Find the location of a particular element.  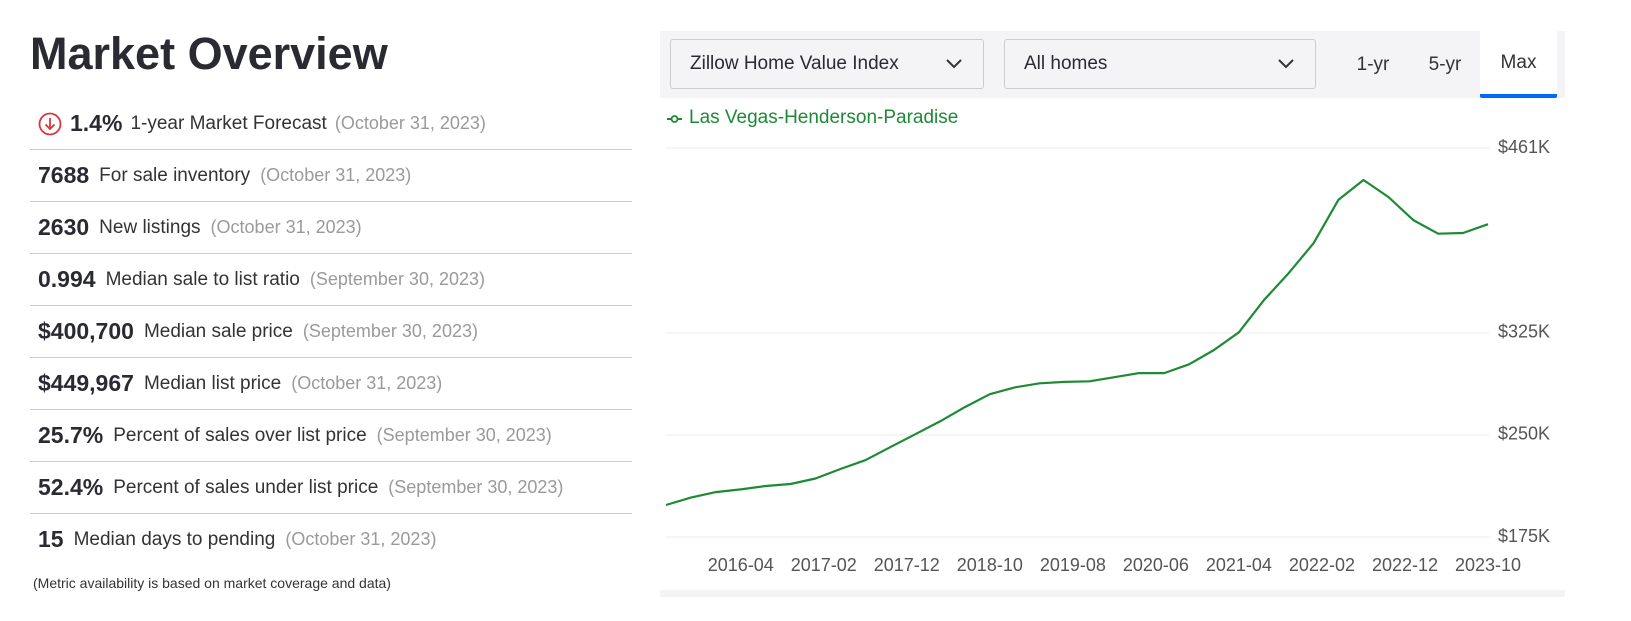

page-title: Market Overview is located at coordinates (209, 53).